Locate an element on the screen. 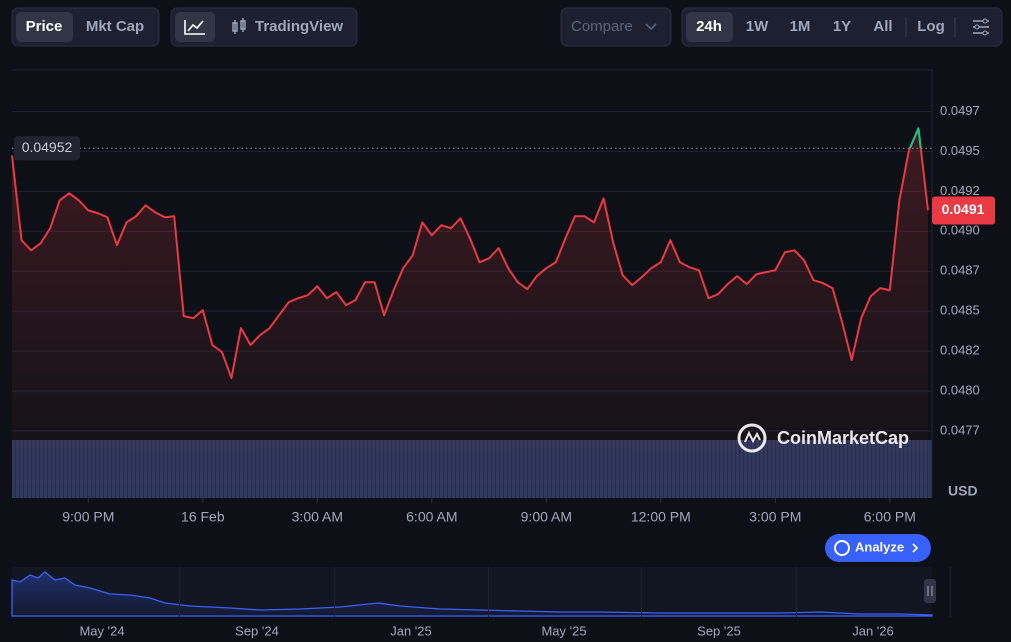 The width and height of the screenshot is (1011, 642). y-tick-label: 0.0490 is located at coordinates (960, 230).